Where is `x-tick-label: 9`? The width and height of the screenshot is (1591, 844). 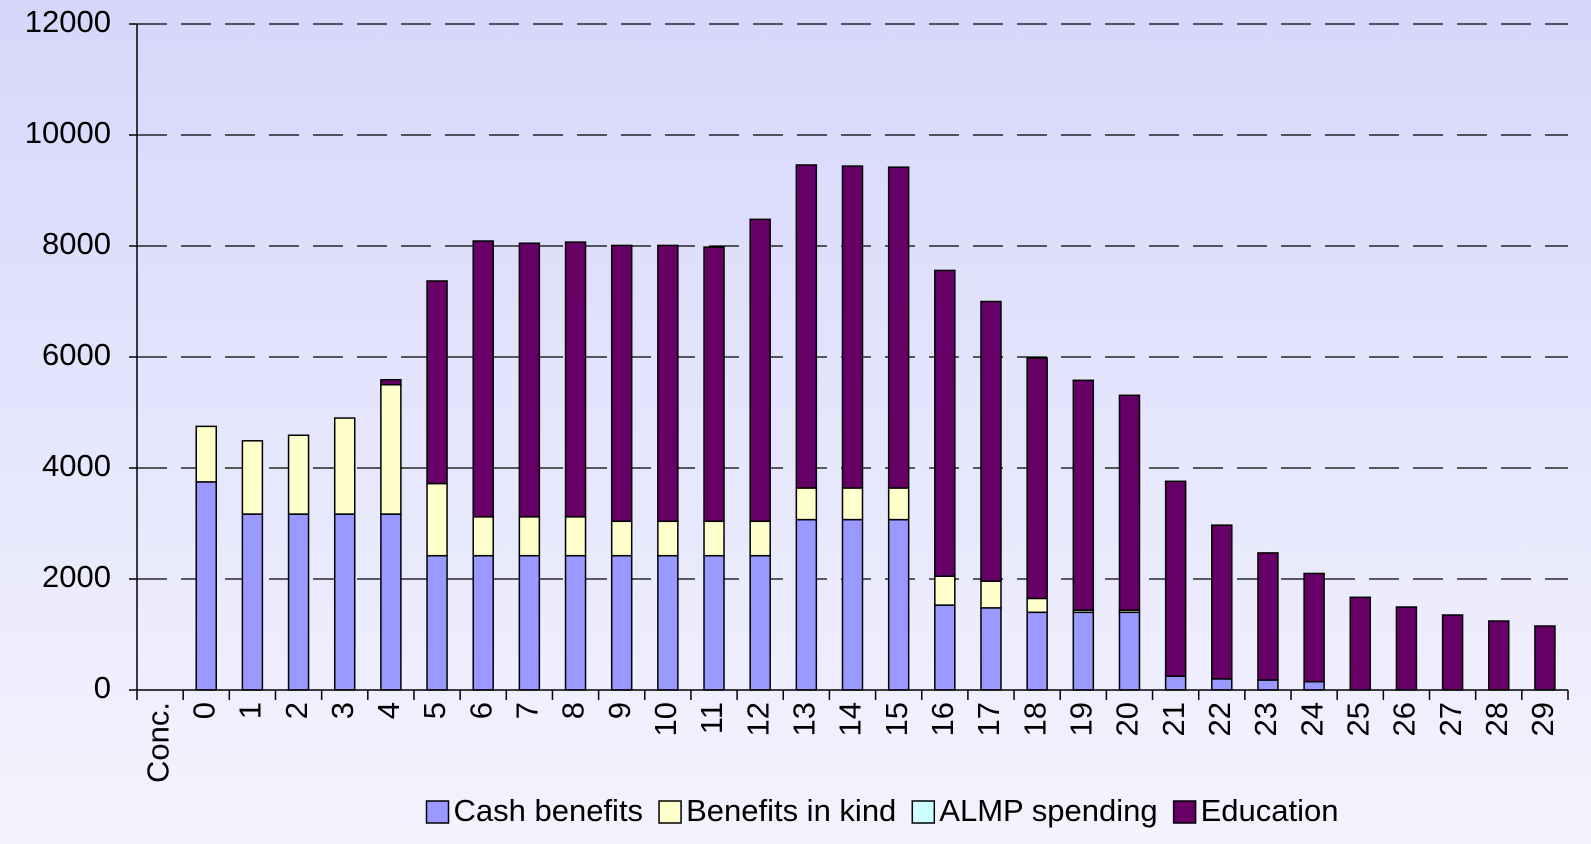
x-tick-label: 9 is located at coordinates (619, 710).